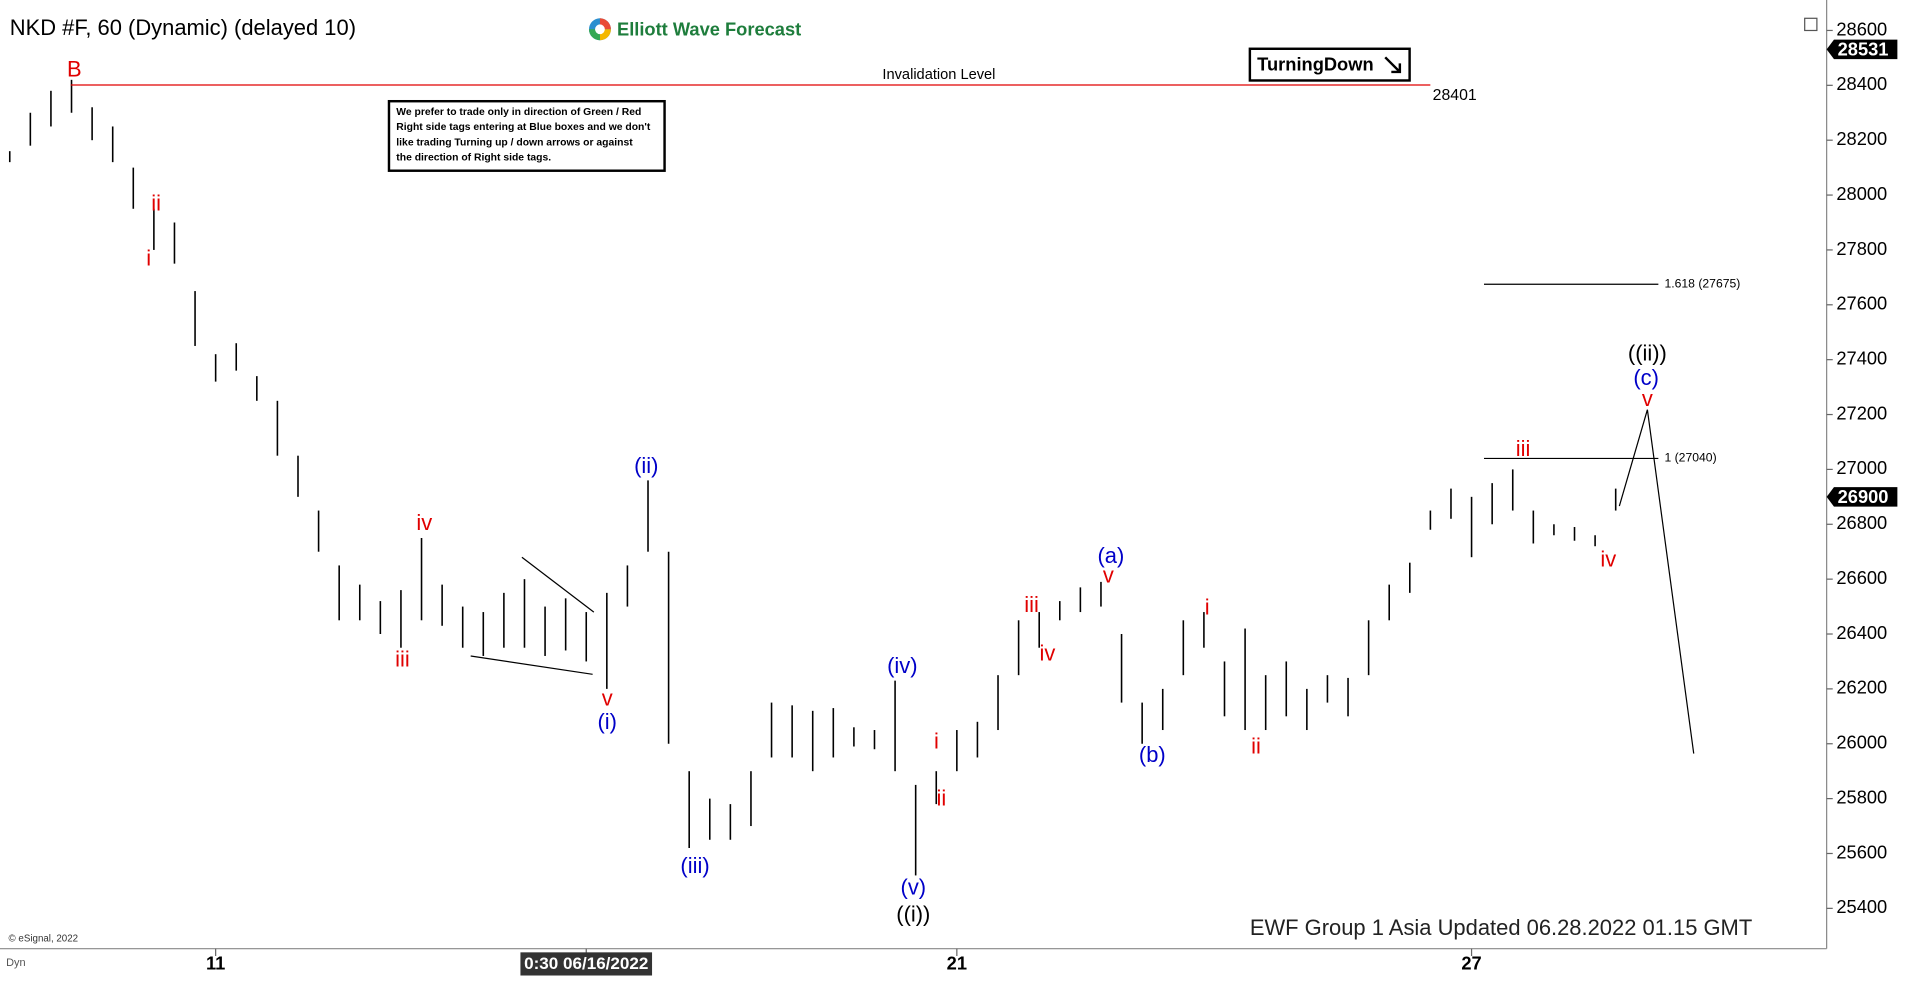 This screenshot has height=981, width=1912. Describe the element at coordinates (957, 962) in the screenshot. I see `x-tick-label: 21` at that location.